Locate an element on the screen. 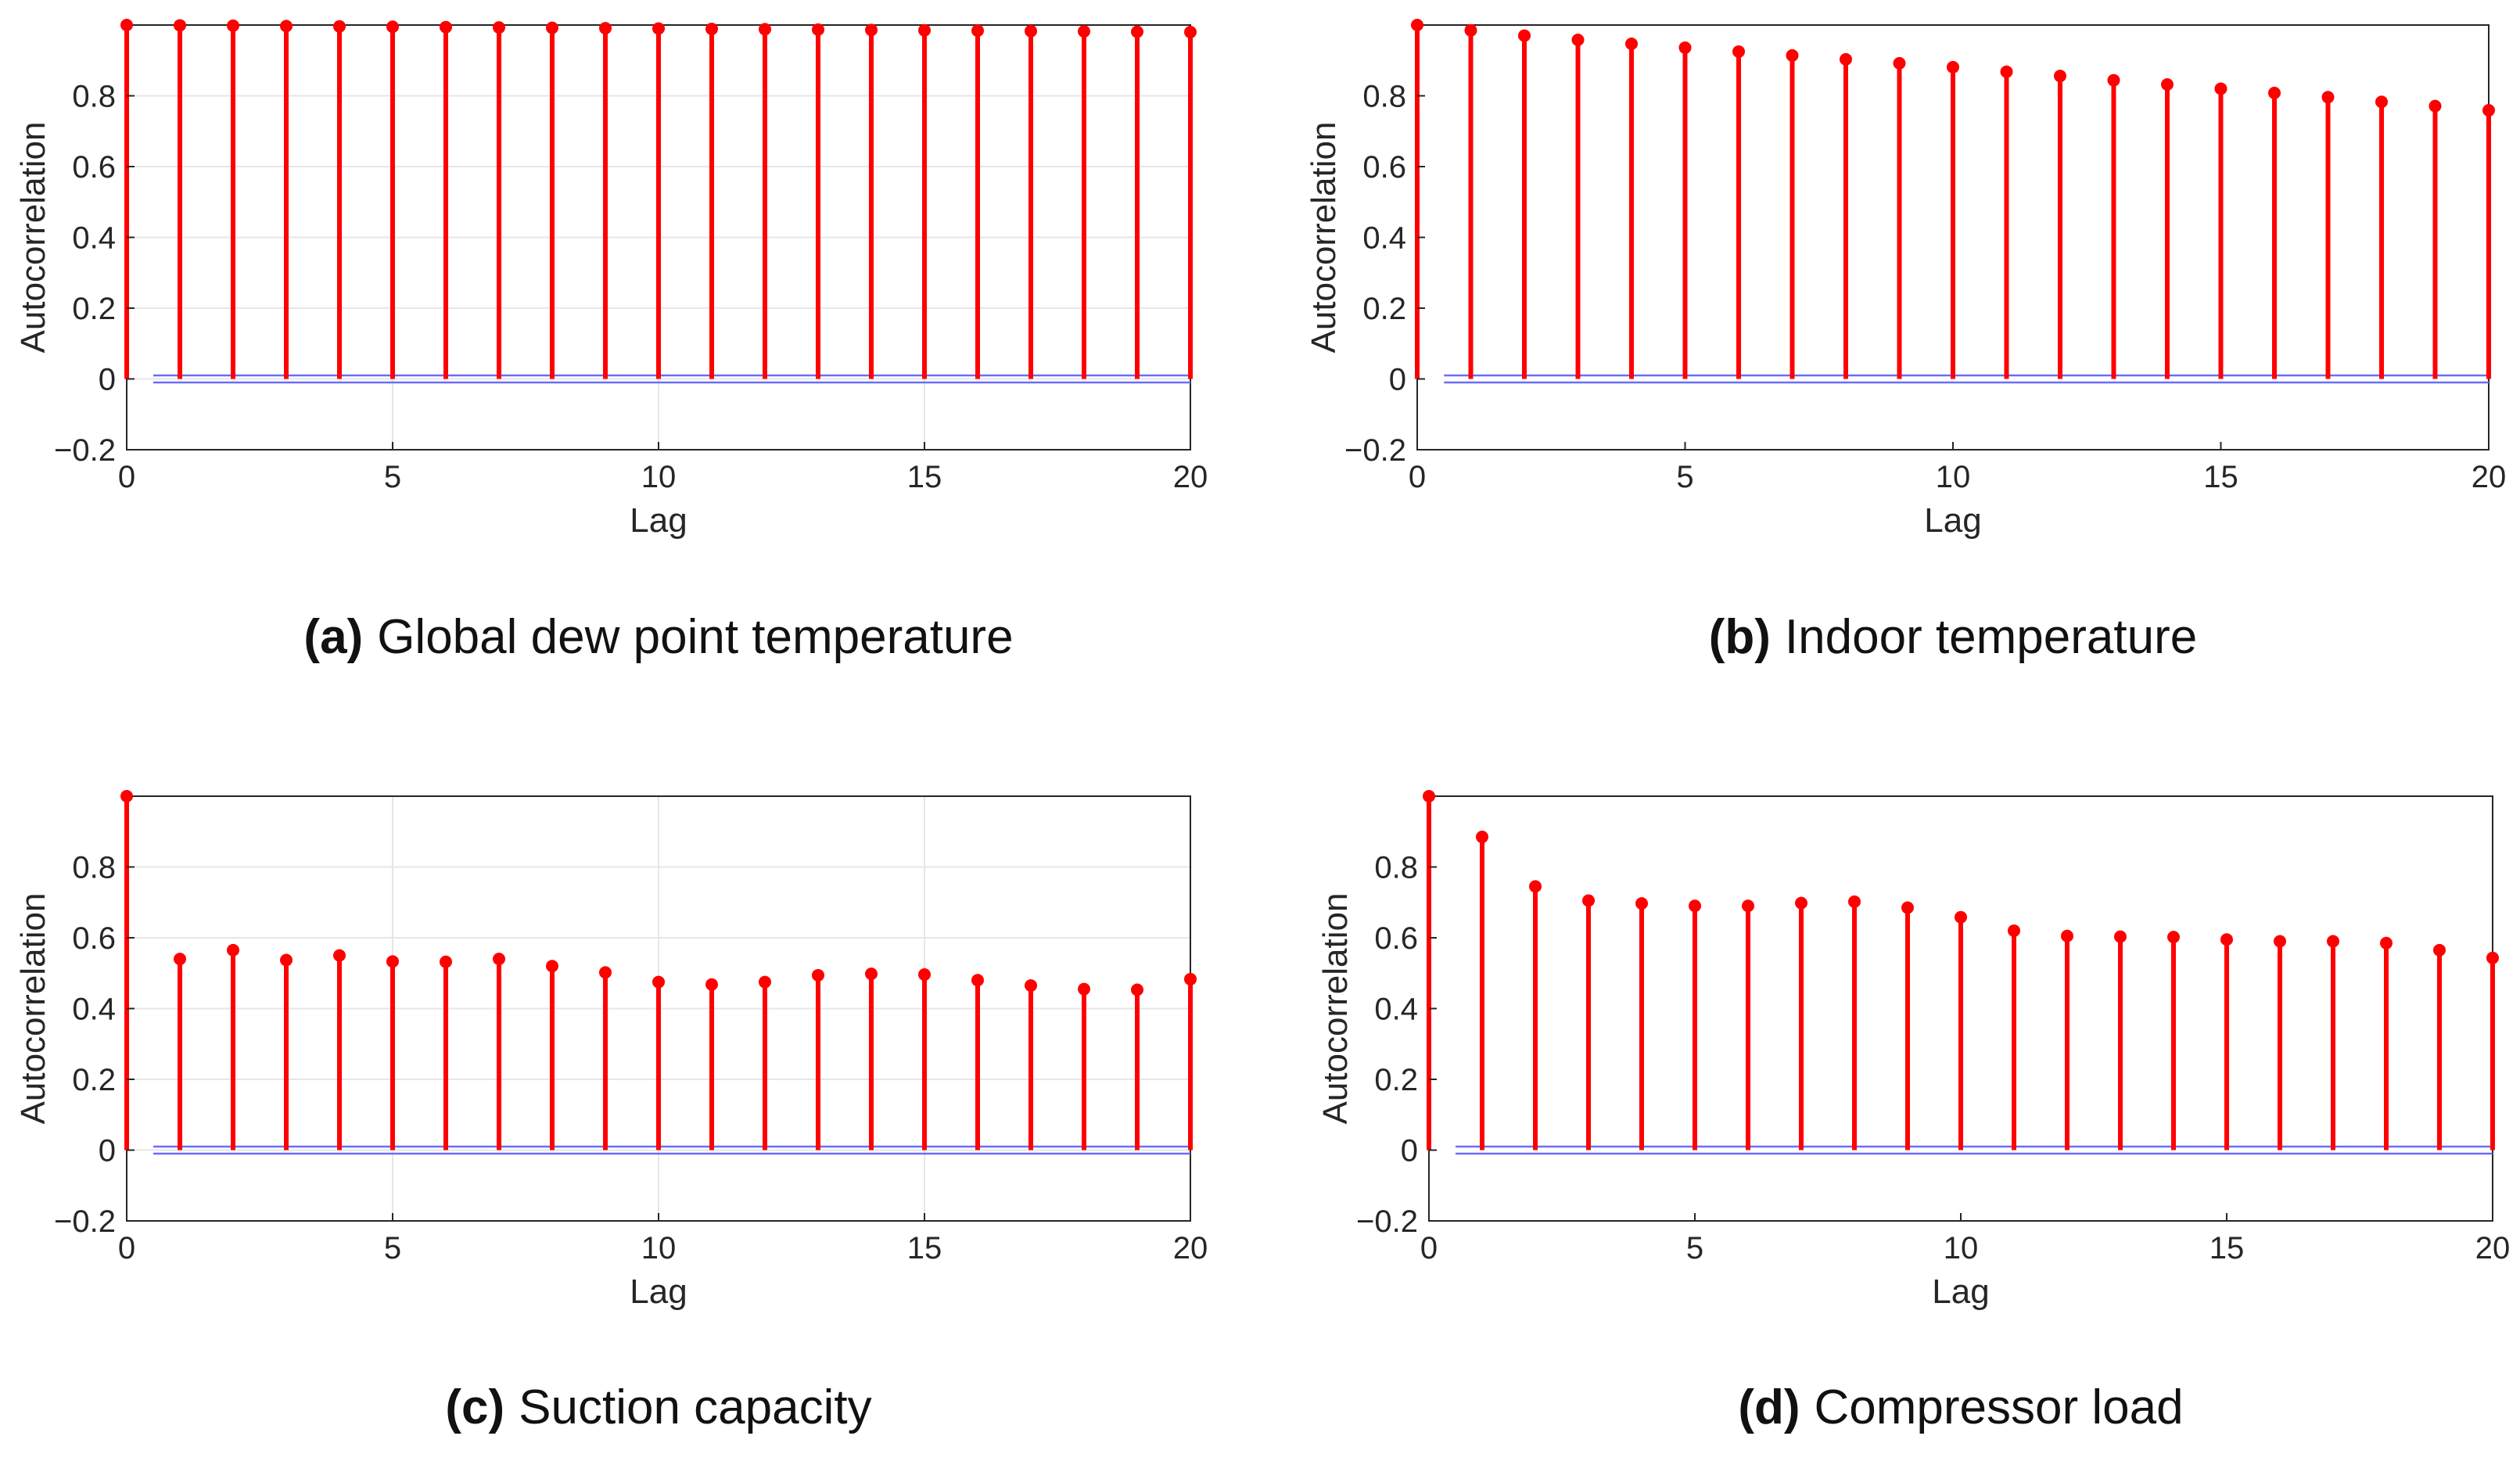  stems-c is located at coordinates (658, 970).